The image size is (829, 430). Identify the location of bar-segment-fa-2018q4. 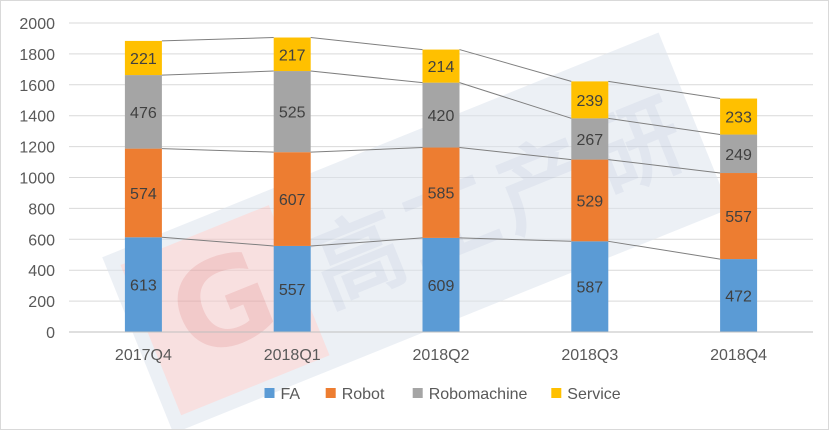
(739, 295).